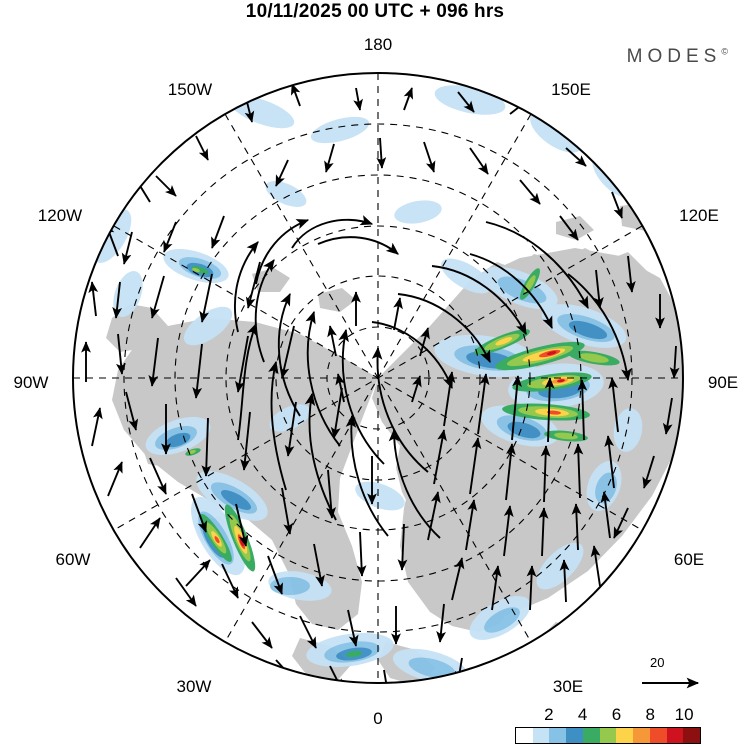 This screenshot has width=750, height=747. Describe the element at coordinates (723, 382) in the screenshot. I see `lon-label-90e: 90E` at that location.